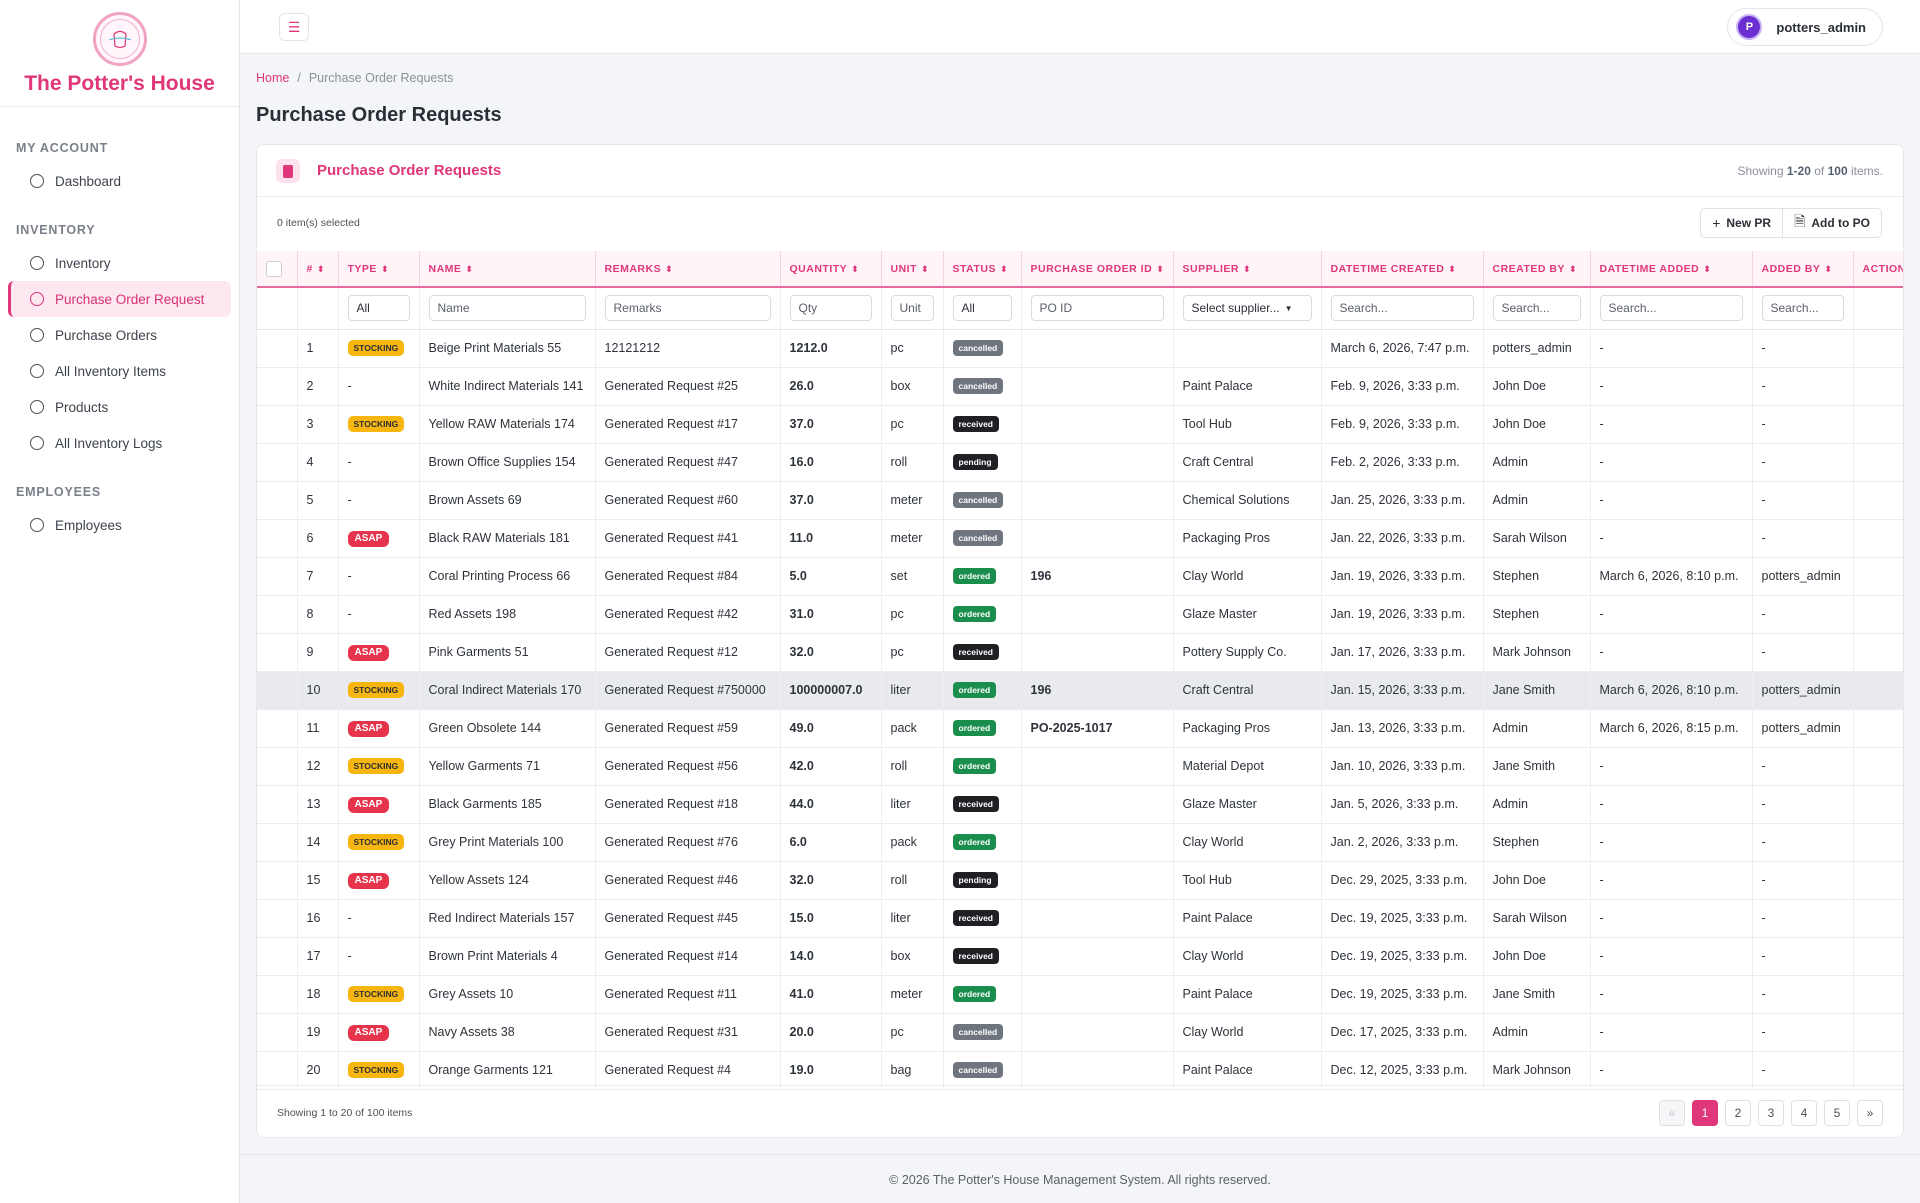  Describe the element at coordinates (318, 538) in the screenshot. I see `row-number: 6` at that location.